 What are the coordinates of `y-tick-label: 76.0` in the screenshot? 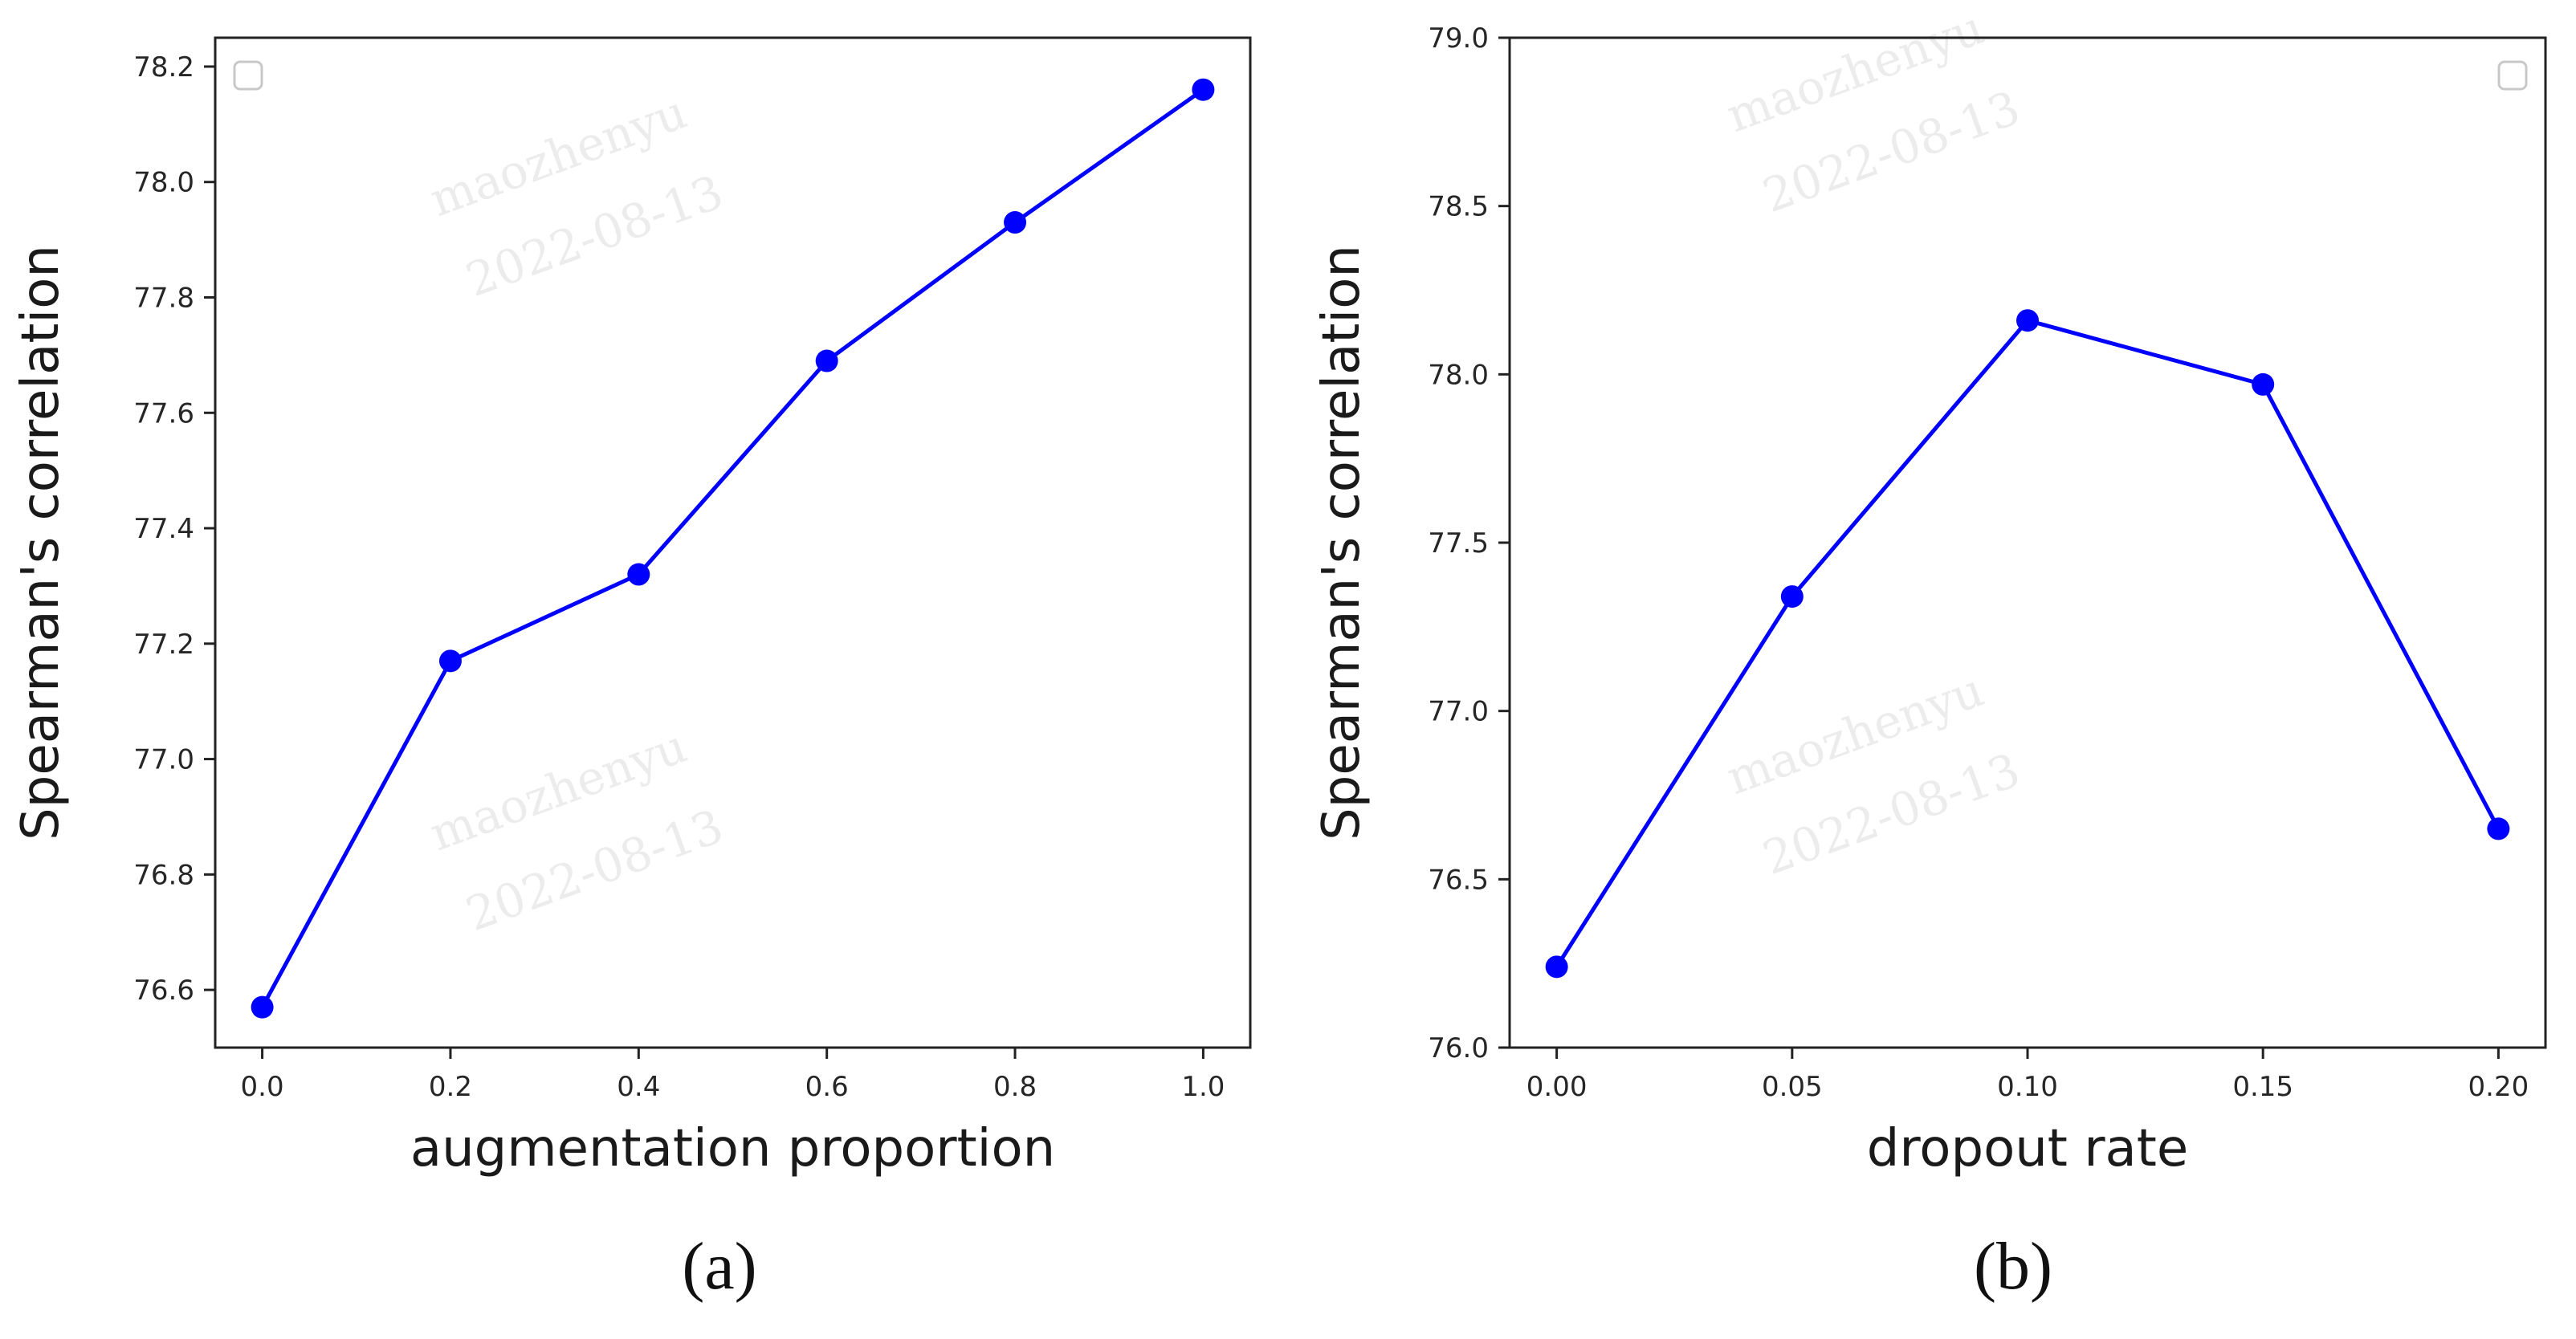 It's located at (1458, 1048).